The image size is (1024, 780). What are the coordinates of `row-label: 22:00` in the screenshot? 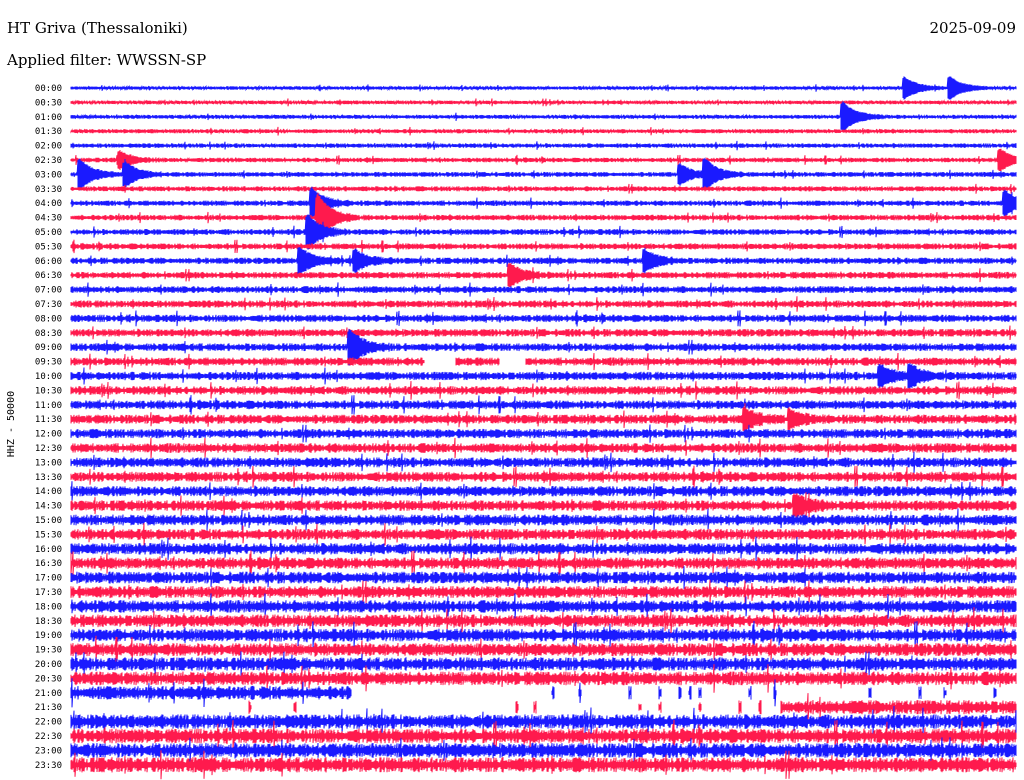 It's located at (48, 723).